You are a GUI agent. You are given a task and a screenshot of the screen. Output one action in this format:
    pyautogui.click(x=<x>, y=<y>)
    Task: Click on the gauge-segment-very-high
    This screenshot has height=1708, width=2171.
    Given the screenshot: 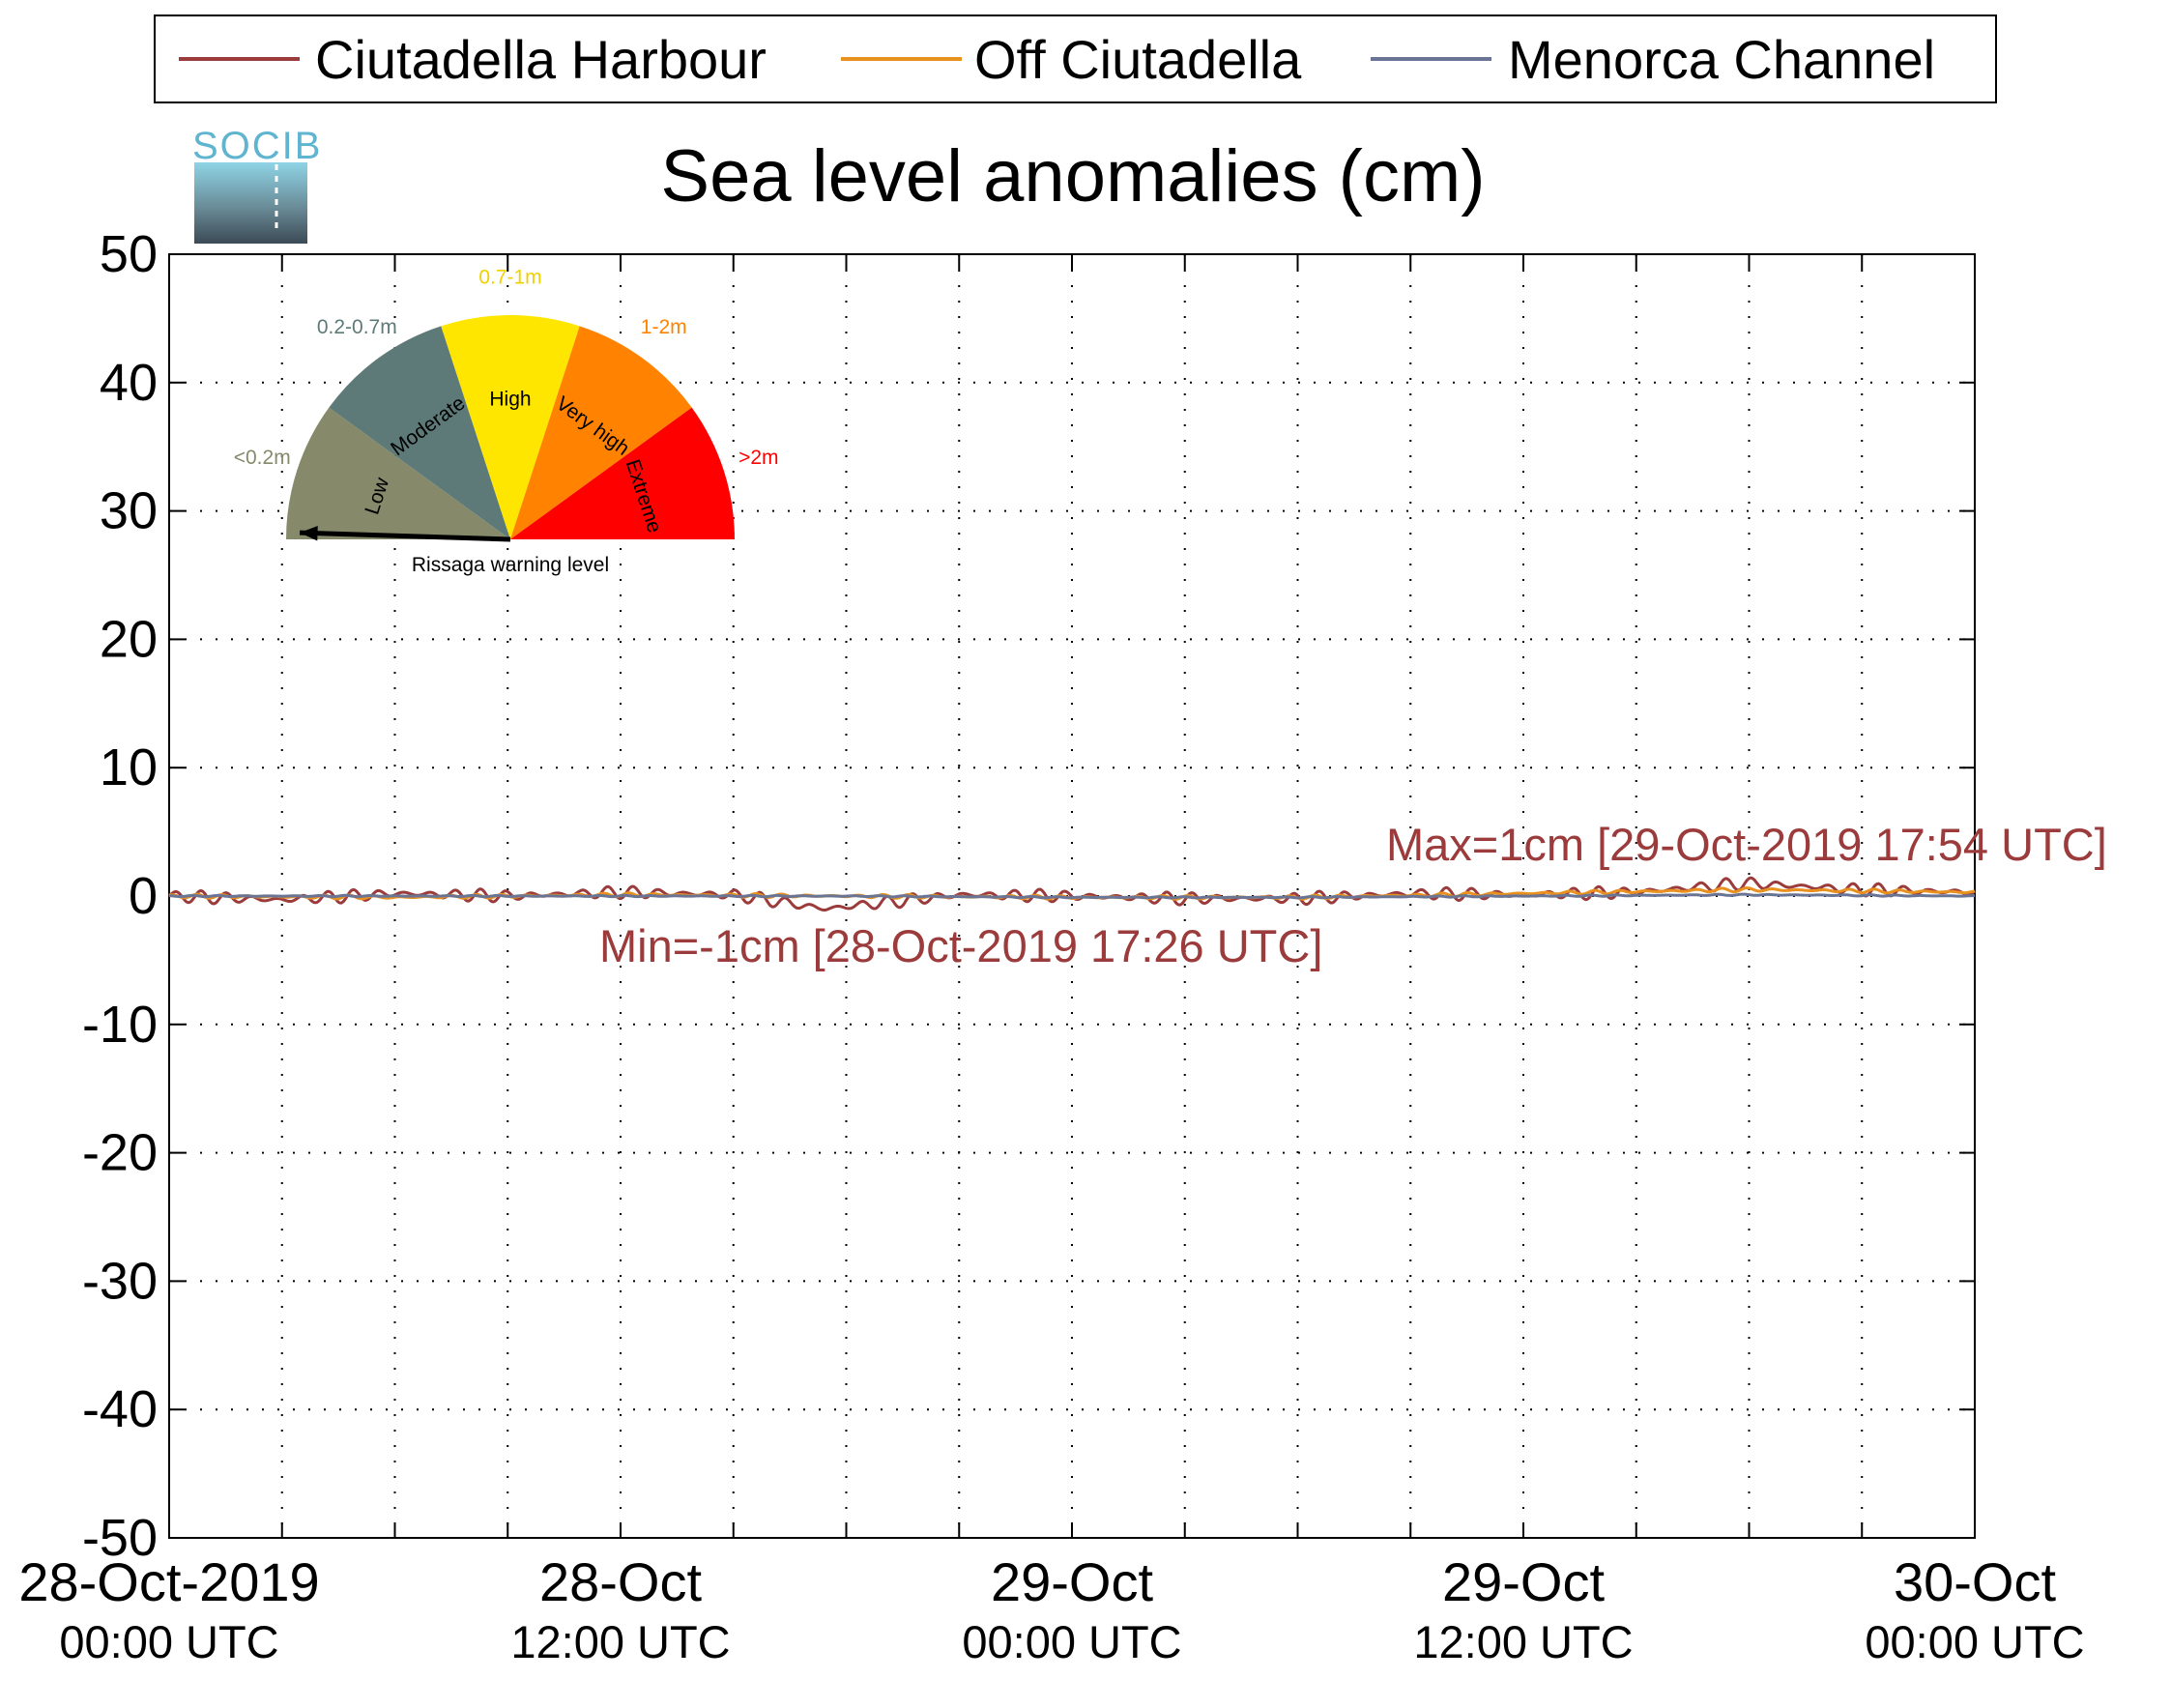 What is the action you would take?
    pyautogui.click(x=601, y=432)
    